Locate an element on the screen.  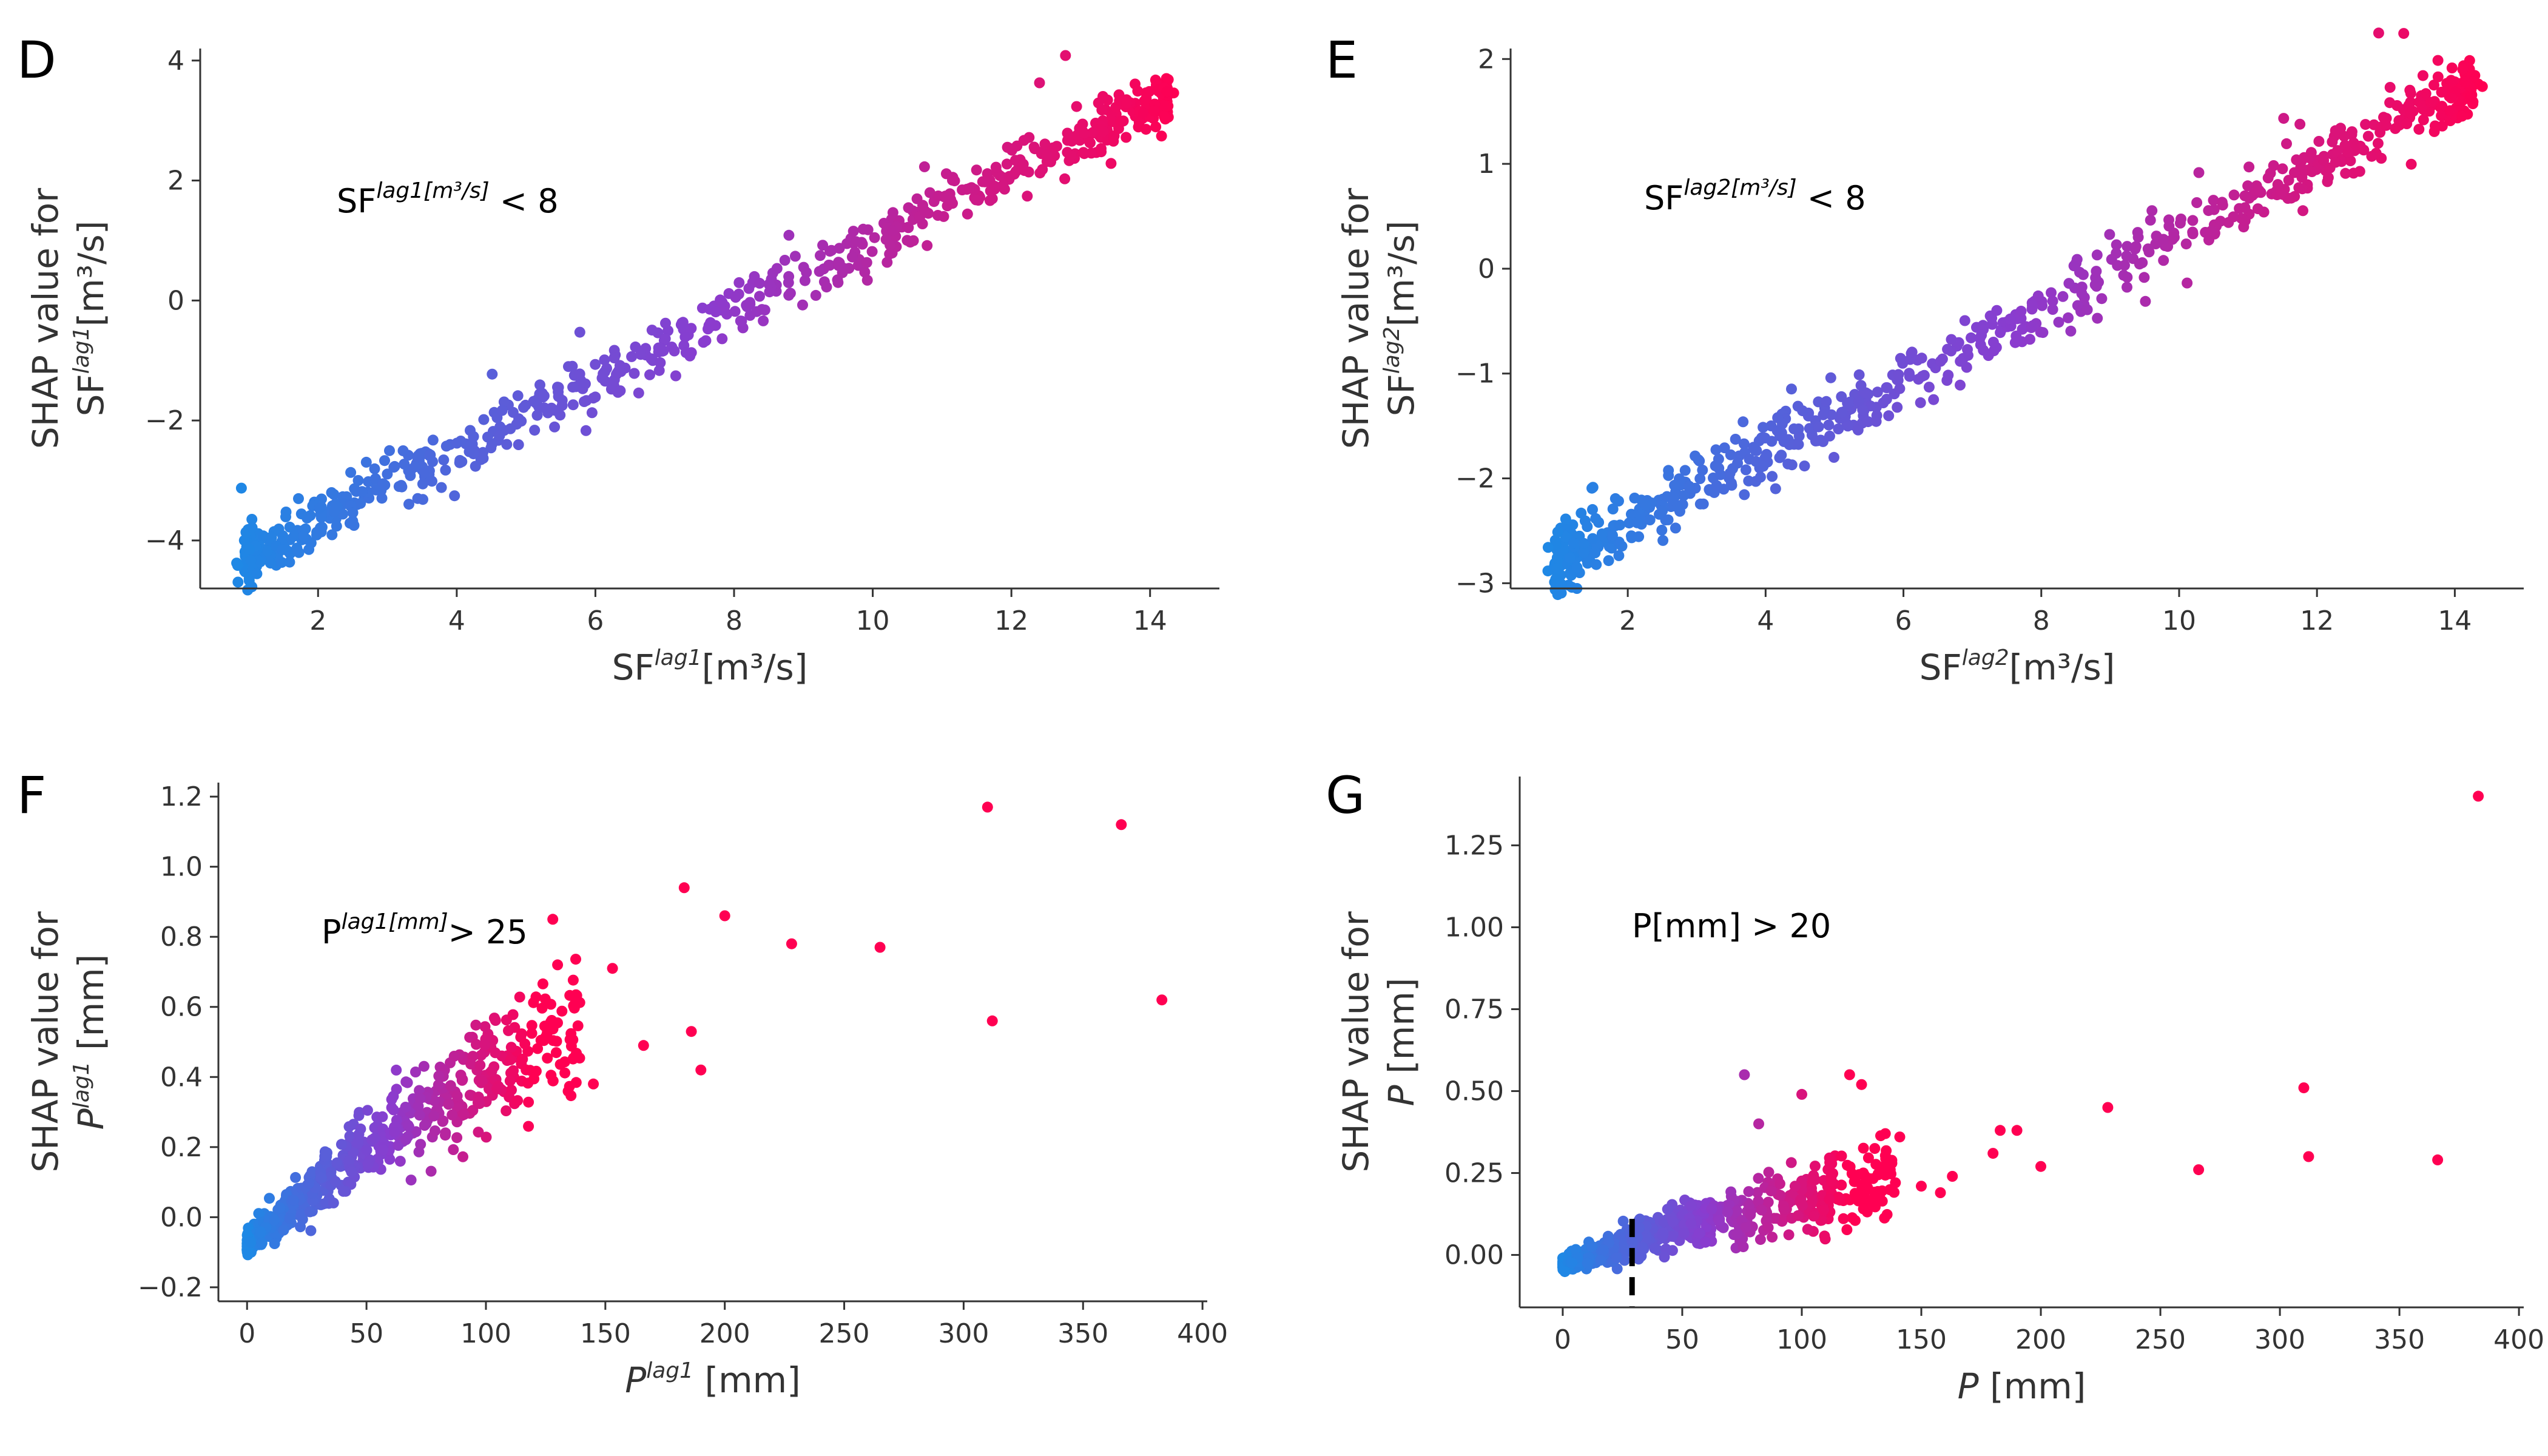
x-axis-label: SFlag1[m³/s] is located at coordinates (710, 666).